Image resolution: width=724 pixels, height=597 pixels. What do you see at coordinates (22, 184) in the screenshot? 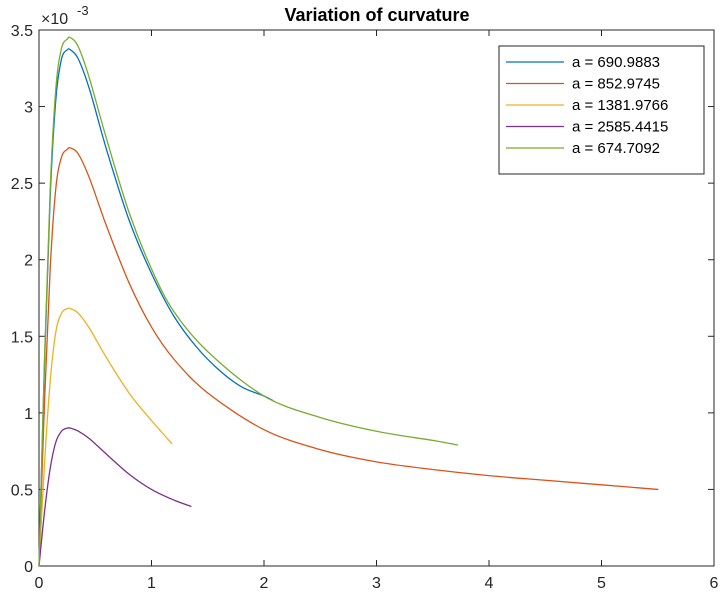
I see `y-tick-label: 2.5` at bounding box center [22, 184].